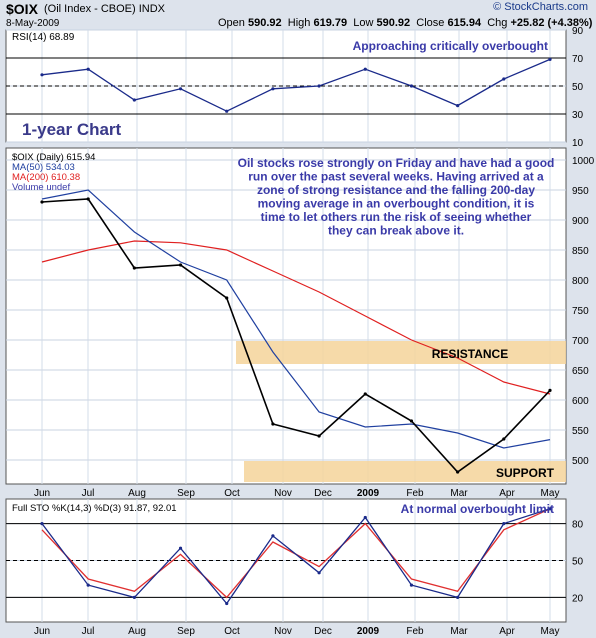  I want to click on chg-label: Chg, so click(497, 23).